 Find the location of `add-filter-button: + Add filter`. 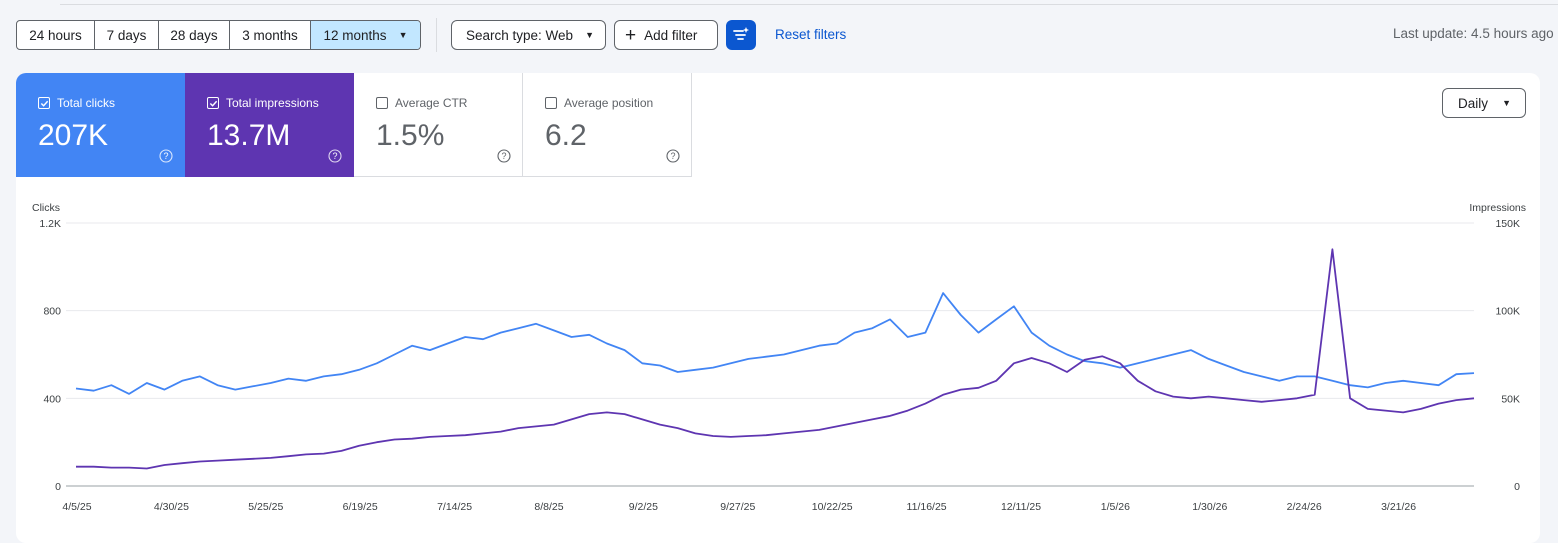

add-filter-button: + Add filter is located at coordinates (666, 35).